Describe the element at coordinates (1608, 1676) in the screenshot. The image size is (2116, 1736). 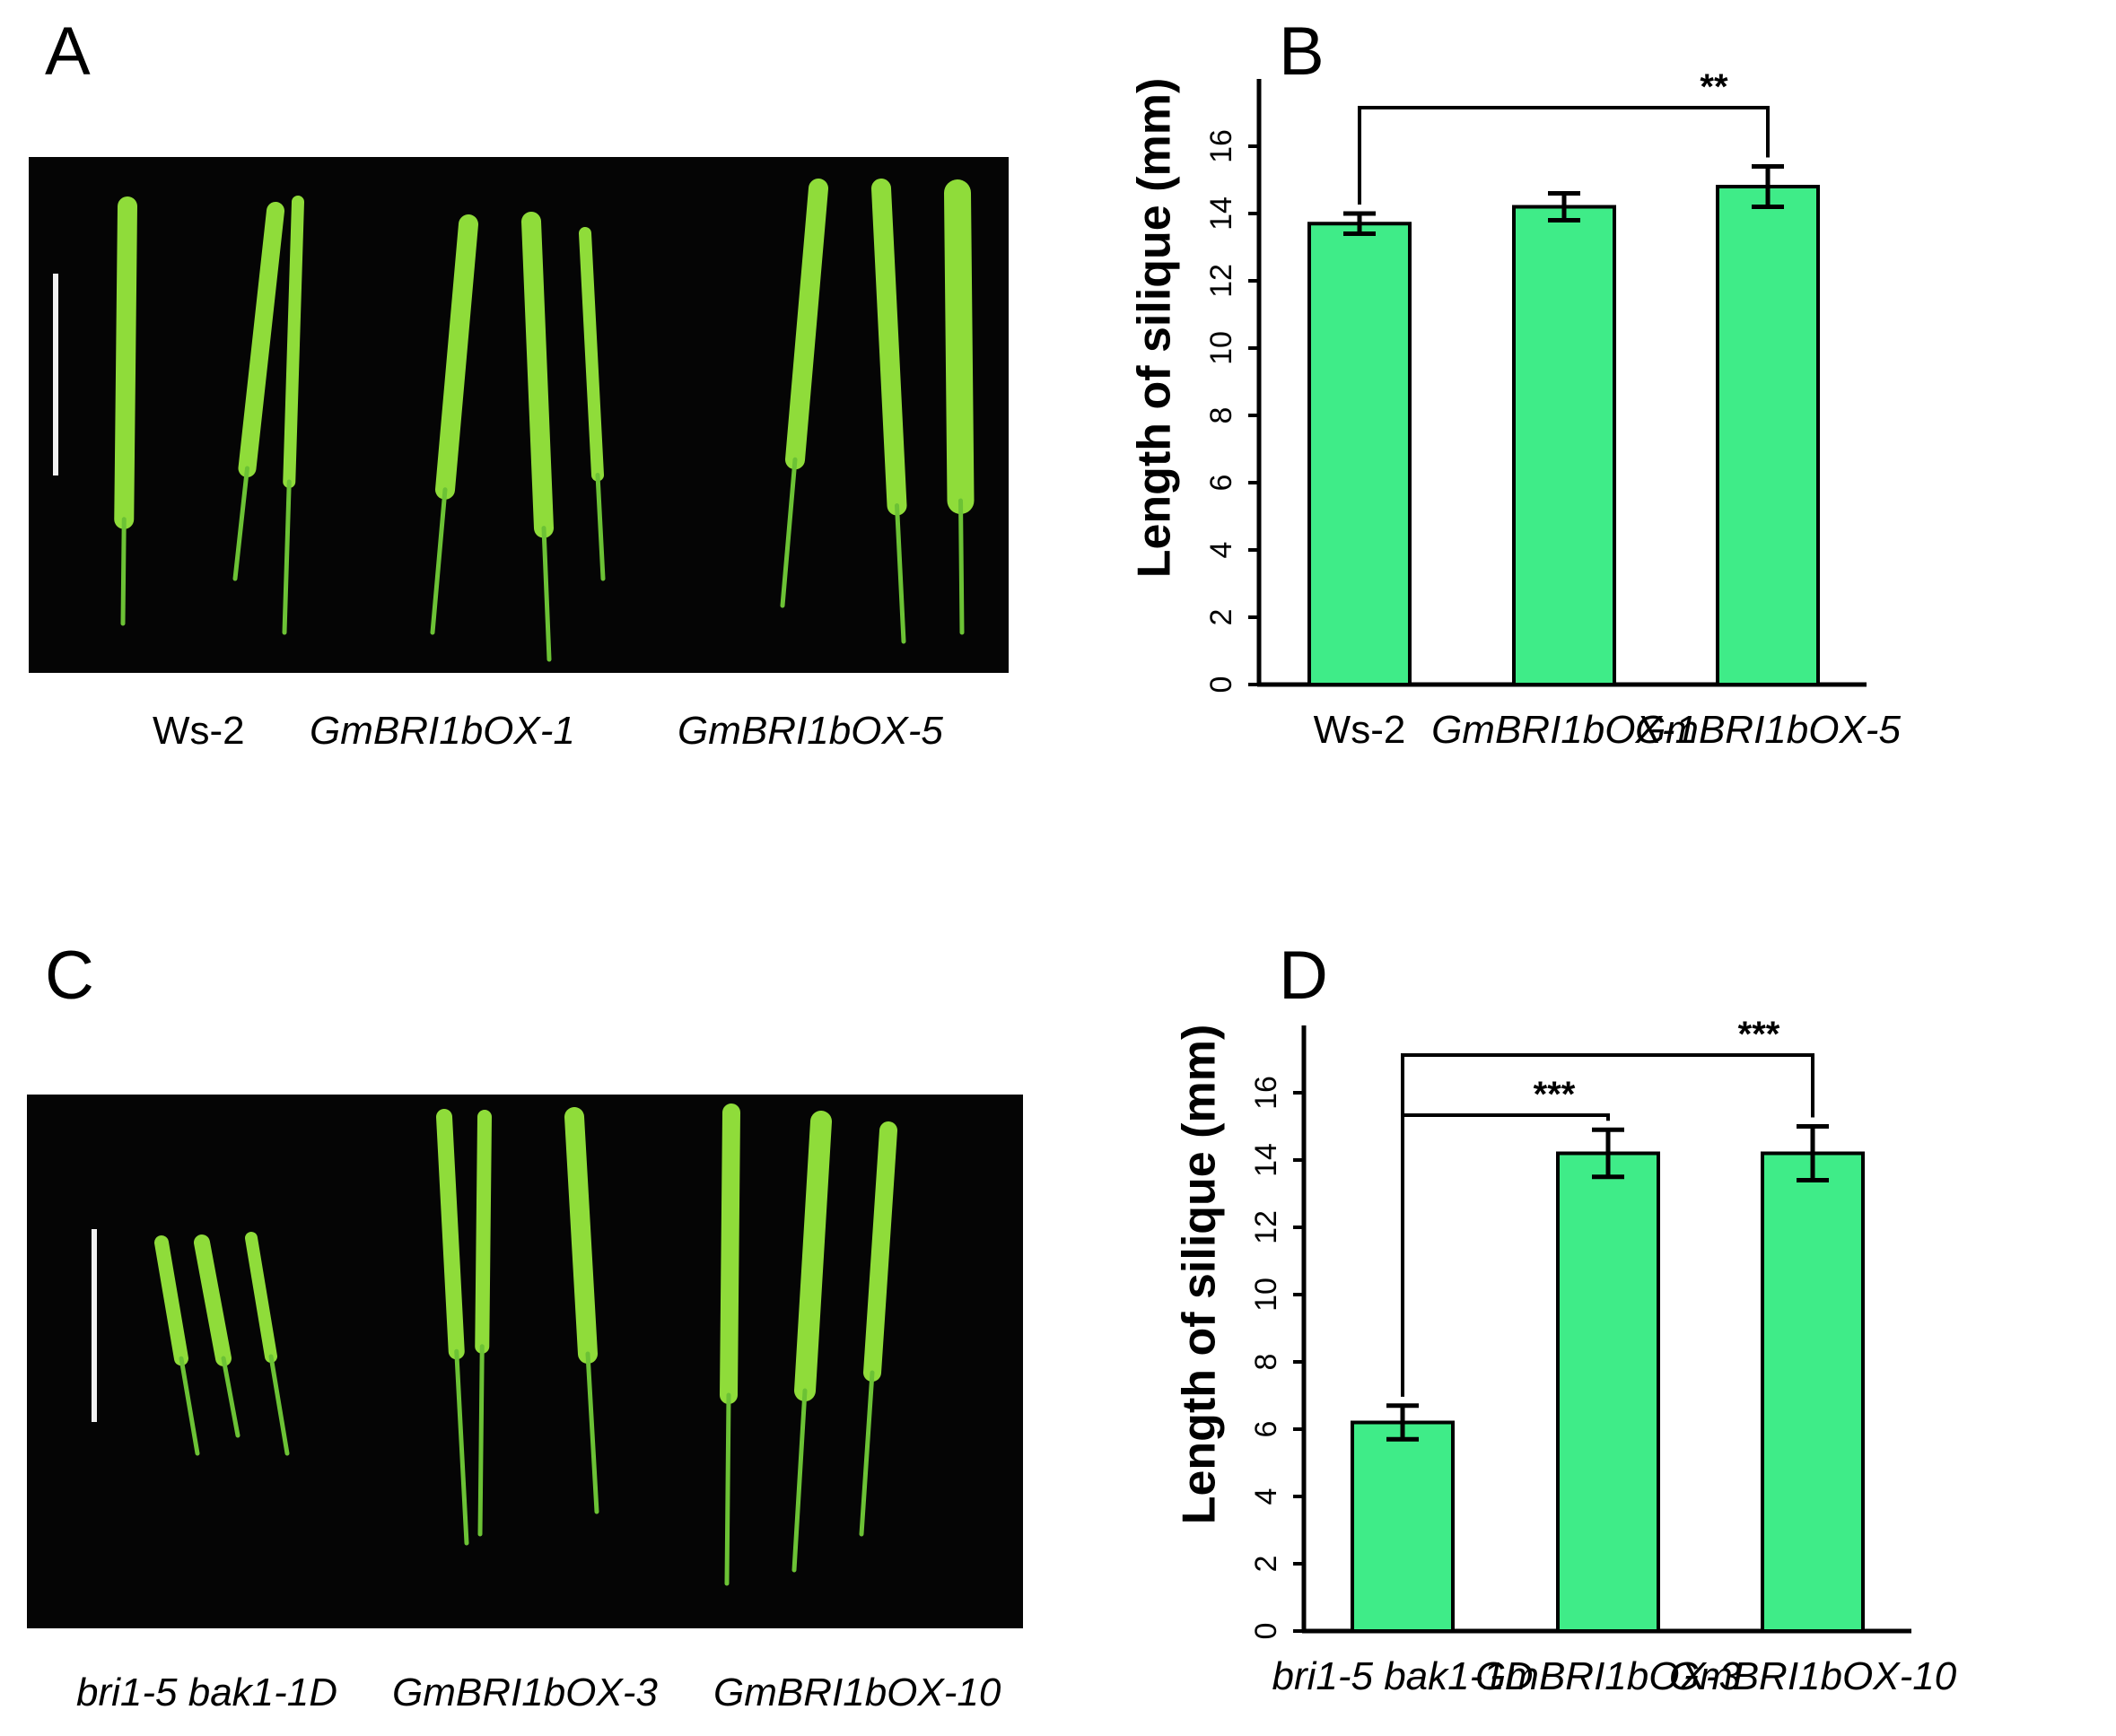
I see `category-label: GmBRI1bOX-3` at that location.